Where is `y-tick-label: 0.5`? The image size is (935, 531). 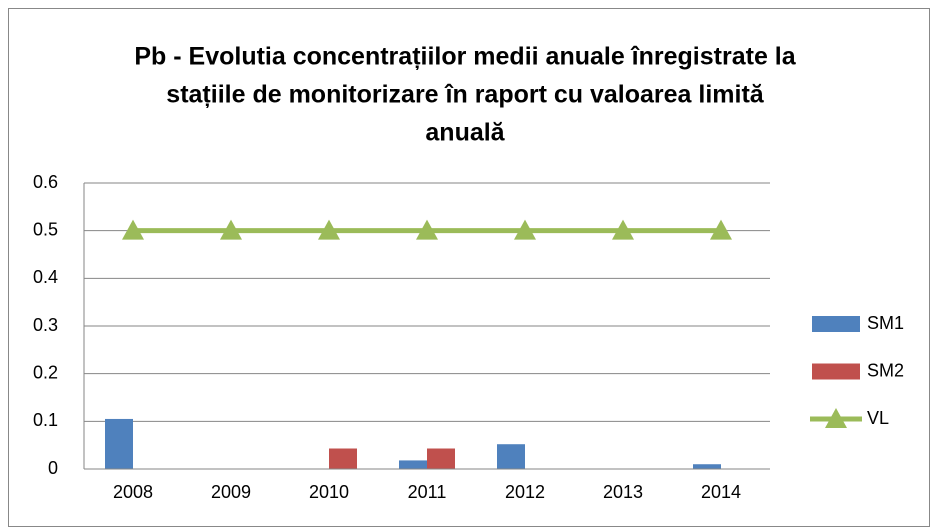 y-tick-label: 0.5 is located at coordinates (45, 229).